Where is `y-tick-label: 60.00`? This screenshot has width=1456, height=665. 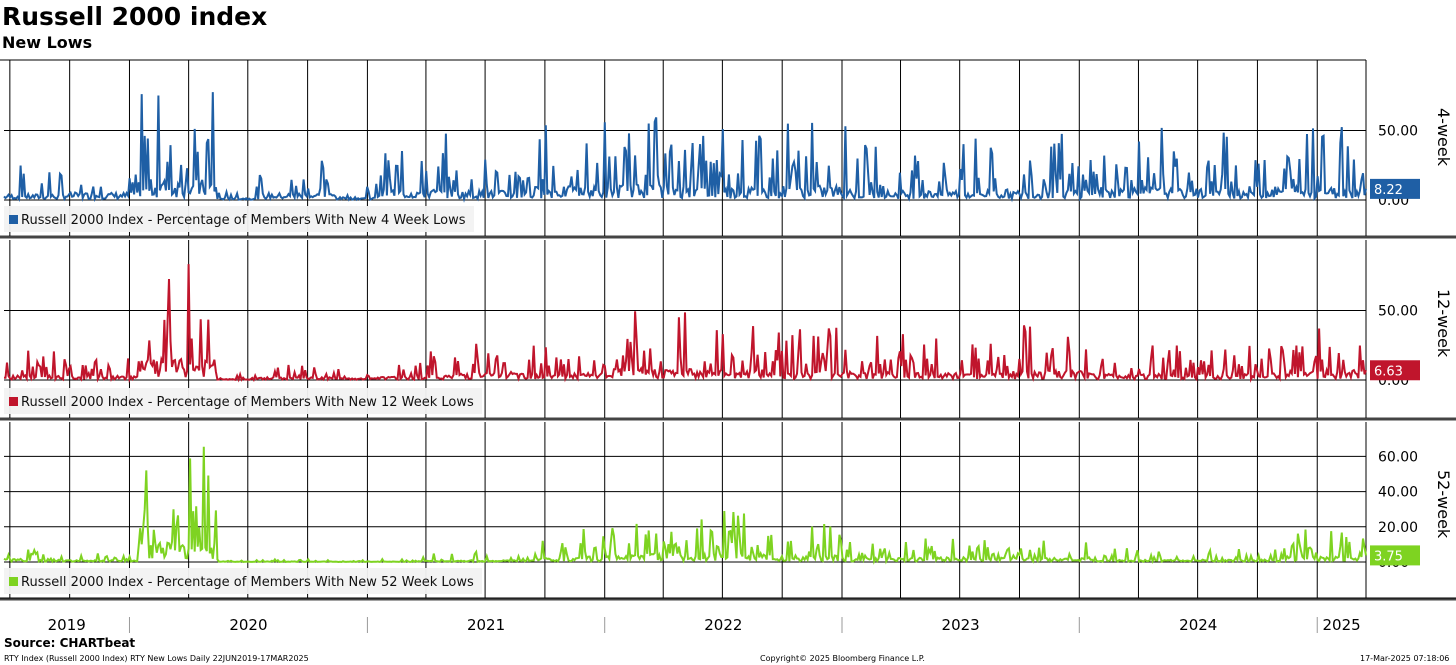
y-tick-label: 60.00 is located at coordinates (1398, 457).